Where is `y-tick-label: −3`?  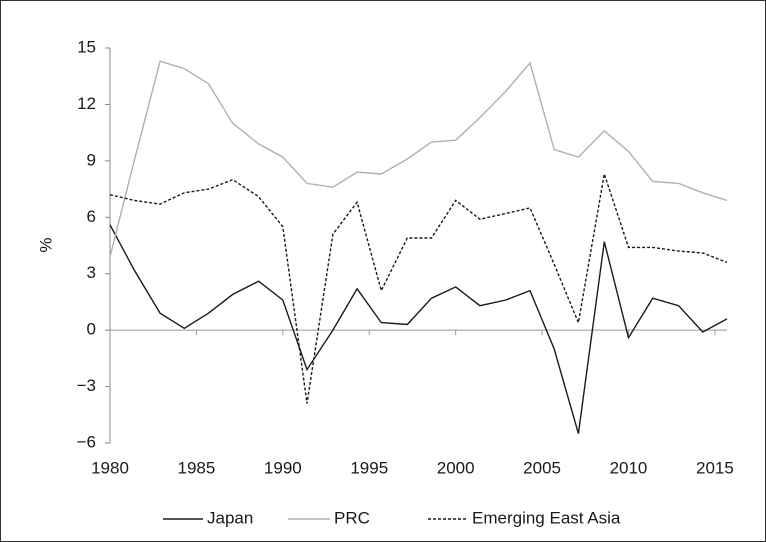 y-tick-label: −3 is located at coordinates (86, 385).